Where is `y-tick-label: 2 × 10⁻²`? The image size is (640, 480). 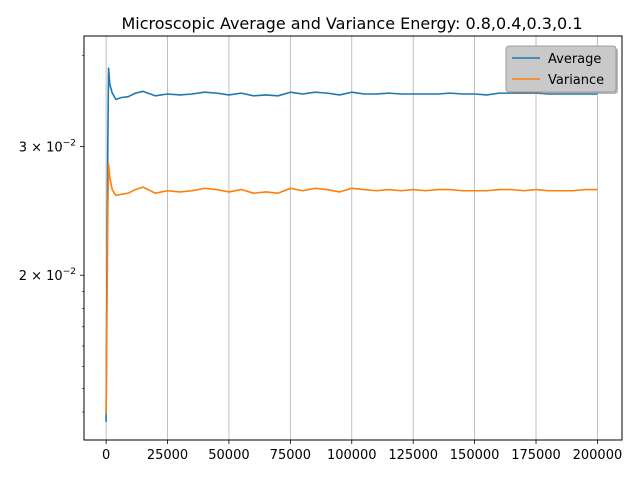 y-tick-label: 2 × 10⁻² is located at coordinates (47, 275).